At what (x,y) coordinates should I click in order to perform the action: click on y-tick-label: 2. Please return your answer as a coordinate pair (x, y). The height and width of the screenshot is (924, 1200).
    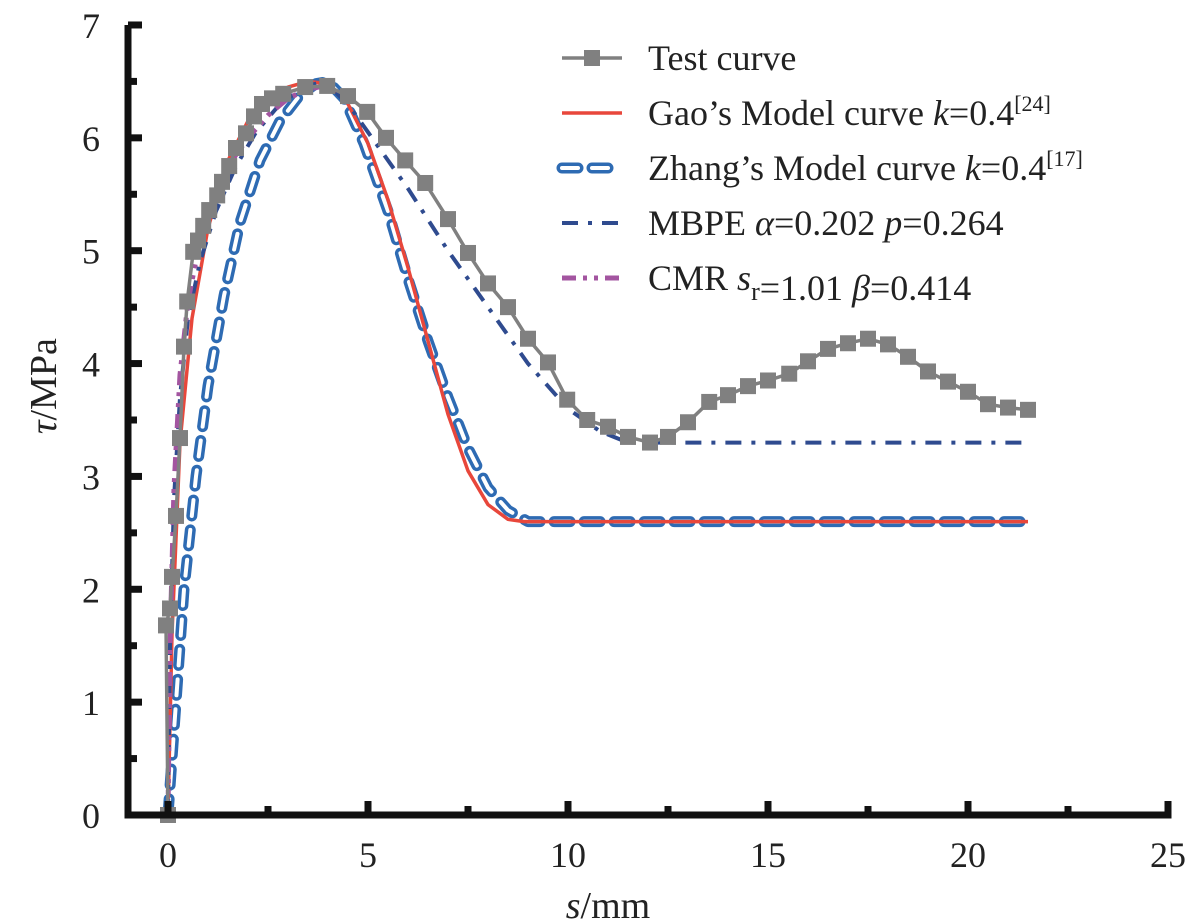
    Looking at the image, I should click on (91, 590).